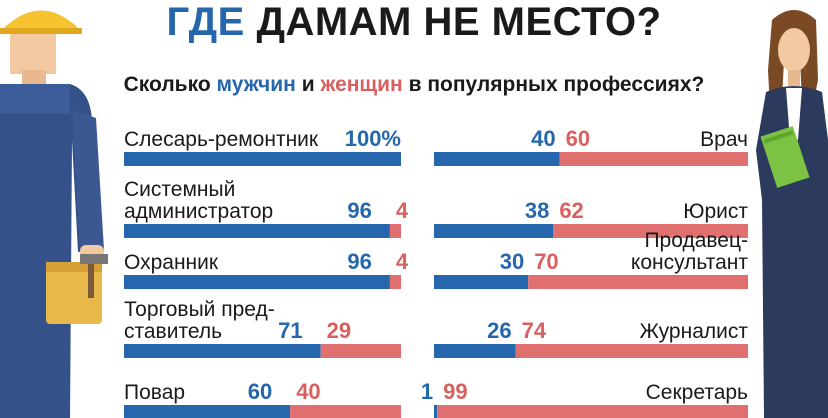 The image size is (828, 418). Describe the element at coordinates (543, 138) in the screenshot. I see `value-label-men-right: 40` at that location.